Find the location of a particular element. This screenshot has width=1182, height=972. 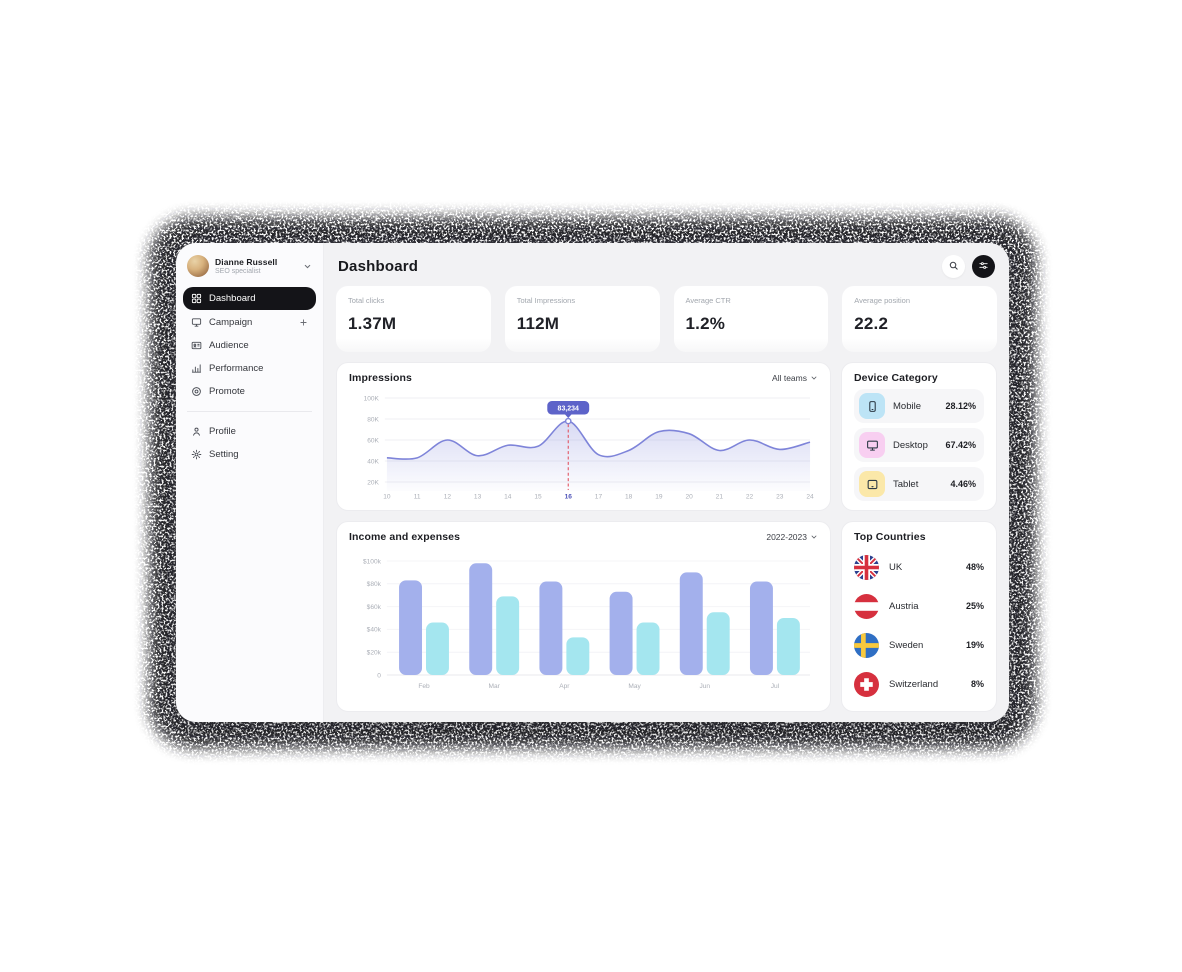

year-filter-value: 2022-2023 is located at coordinates (786, 537).